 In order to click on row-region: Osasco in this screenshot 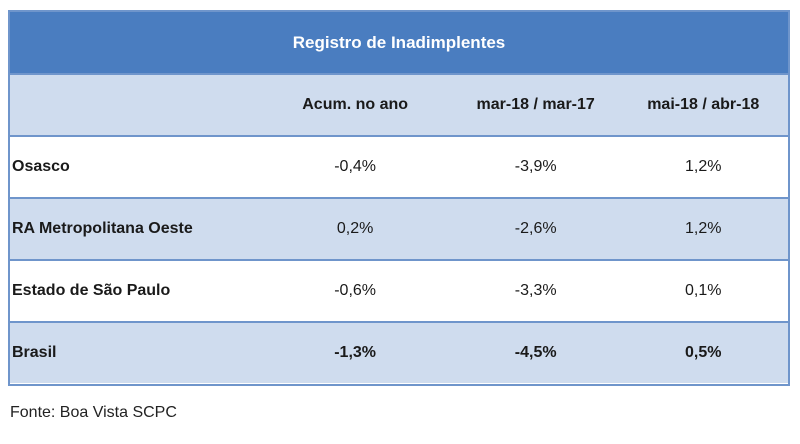, I will do `click(41, 166)`.